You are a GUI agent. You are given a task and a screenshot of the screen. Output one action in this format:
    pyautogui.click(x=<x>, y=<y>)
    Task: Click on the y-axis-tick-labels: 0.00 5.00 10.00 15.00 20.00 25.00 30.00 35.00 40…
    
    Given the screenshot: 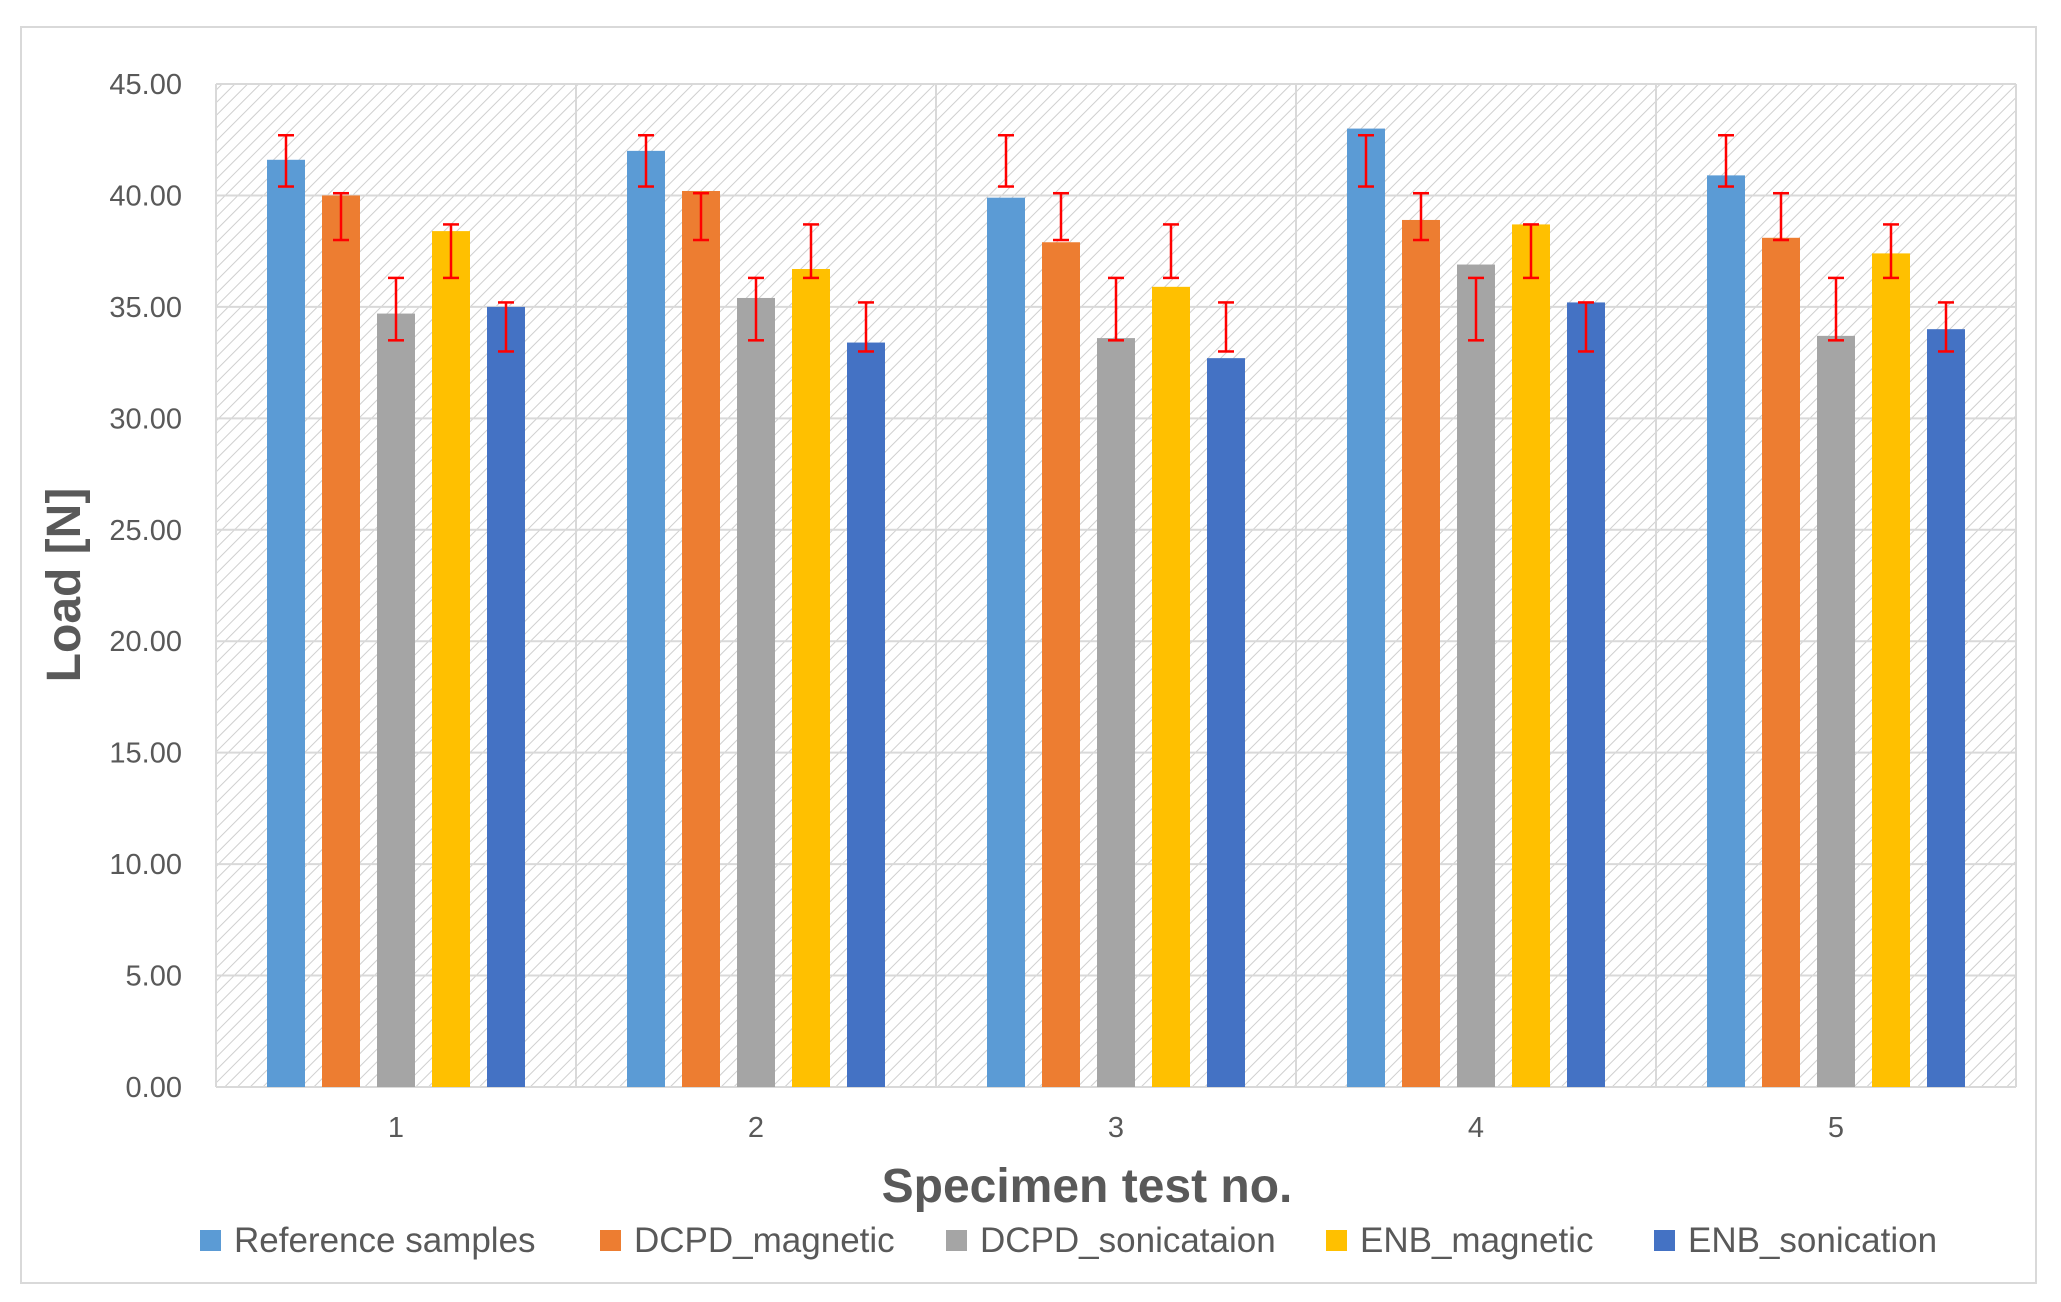 What is the action you would take?
    pyautogui.click(x=145, y=586)
    